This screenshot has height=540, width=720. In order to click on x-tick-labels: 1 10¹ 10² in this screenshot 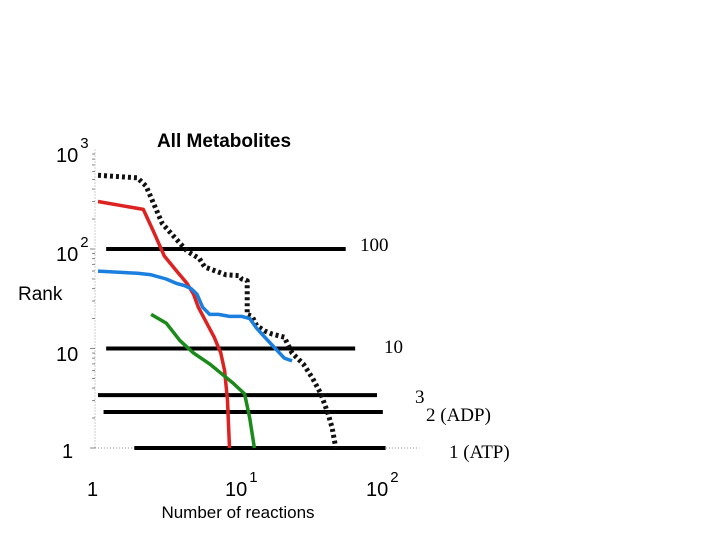, I will do `click(243, 485)`.